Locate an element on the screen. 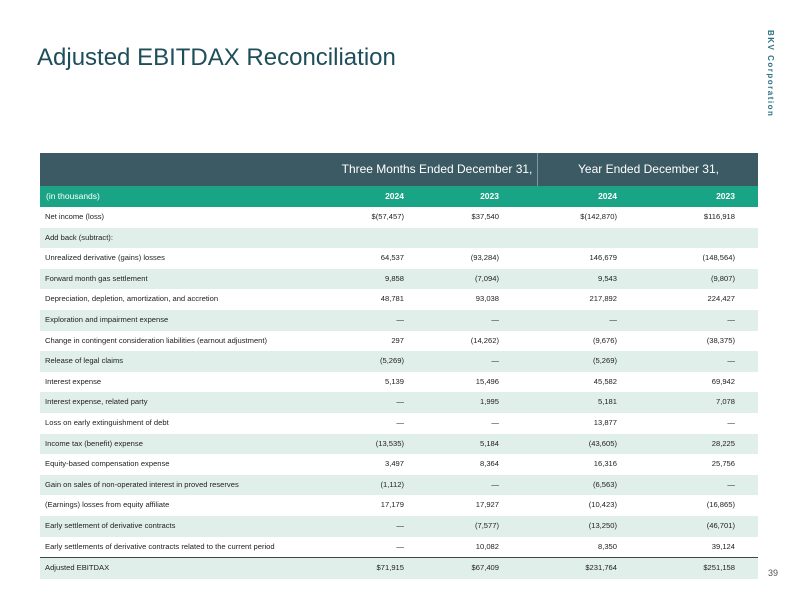 Image resolution: width=800 pixels, height=600 pixels. table-cell: (7,577) is located at coordinates (486, 525).